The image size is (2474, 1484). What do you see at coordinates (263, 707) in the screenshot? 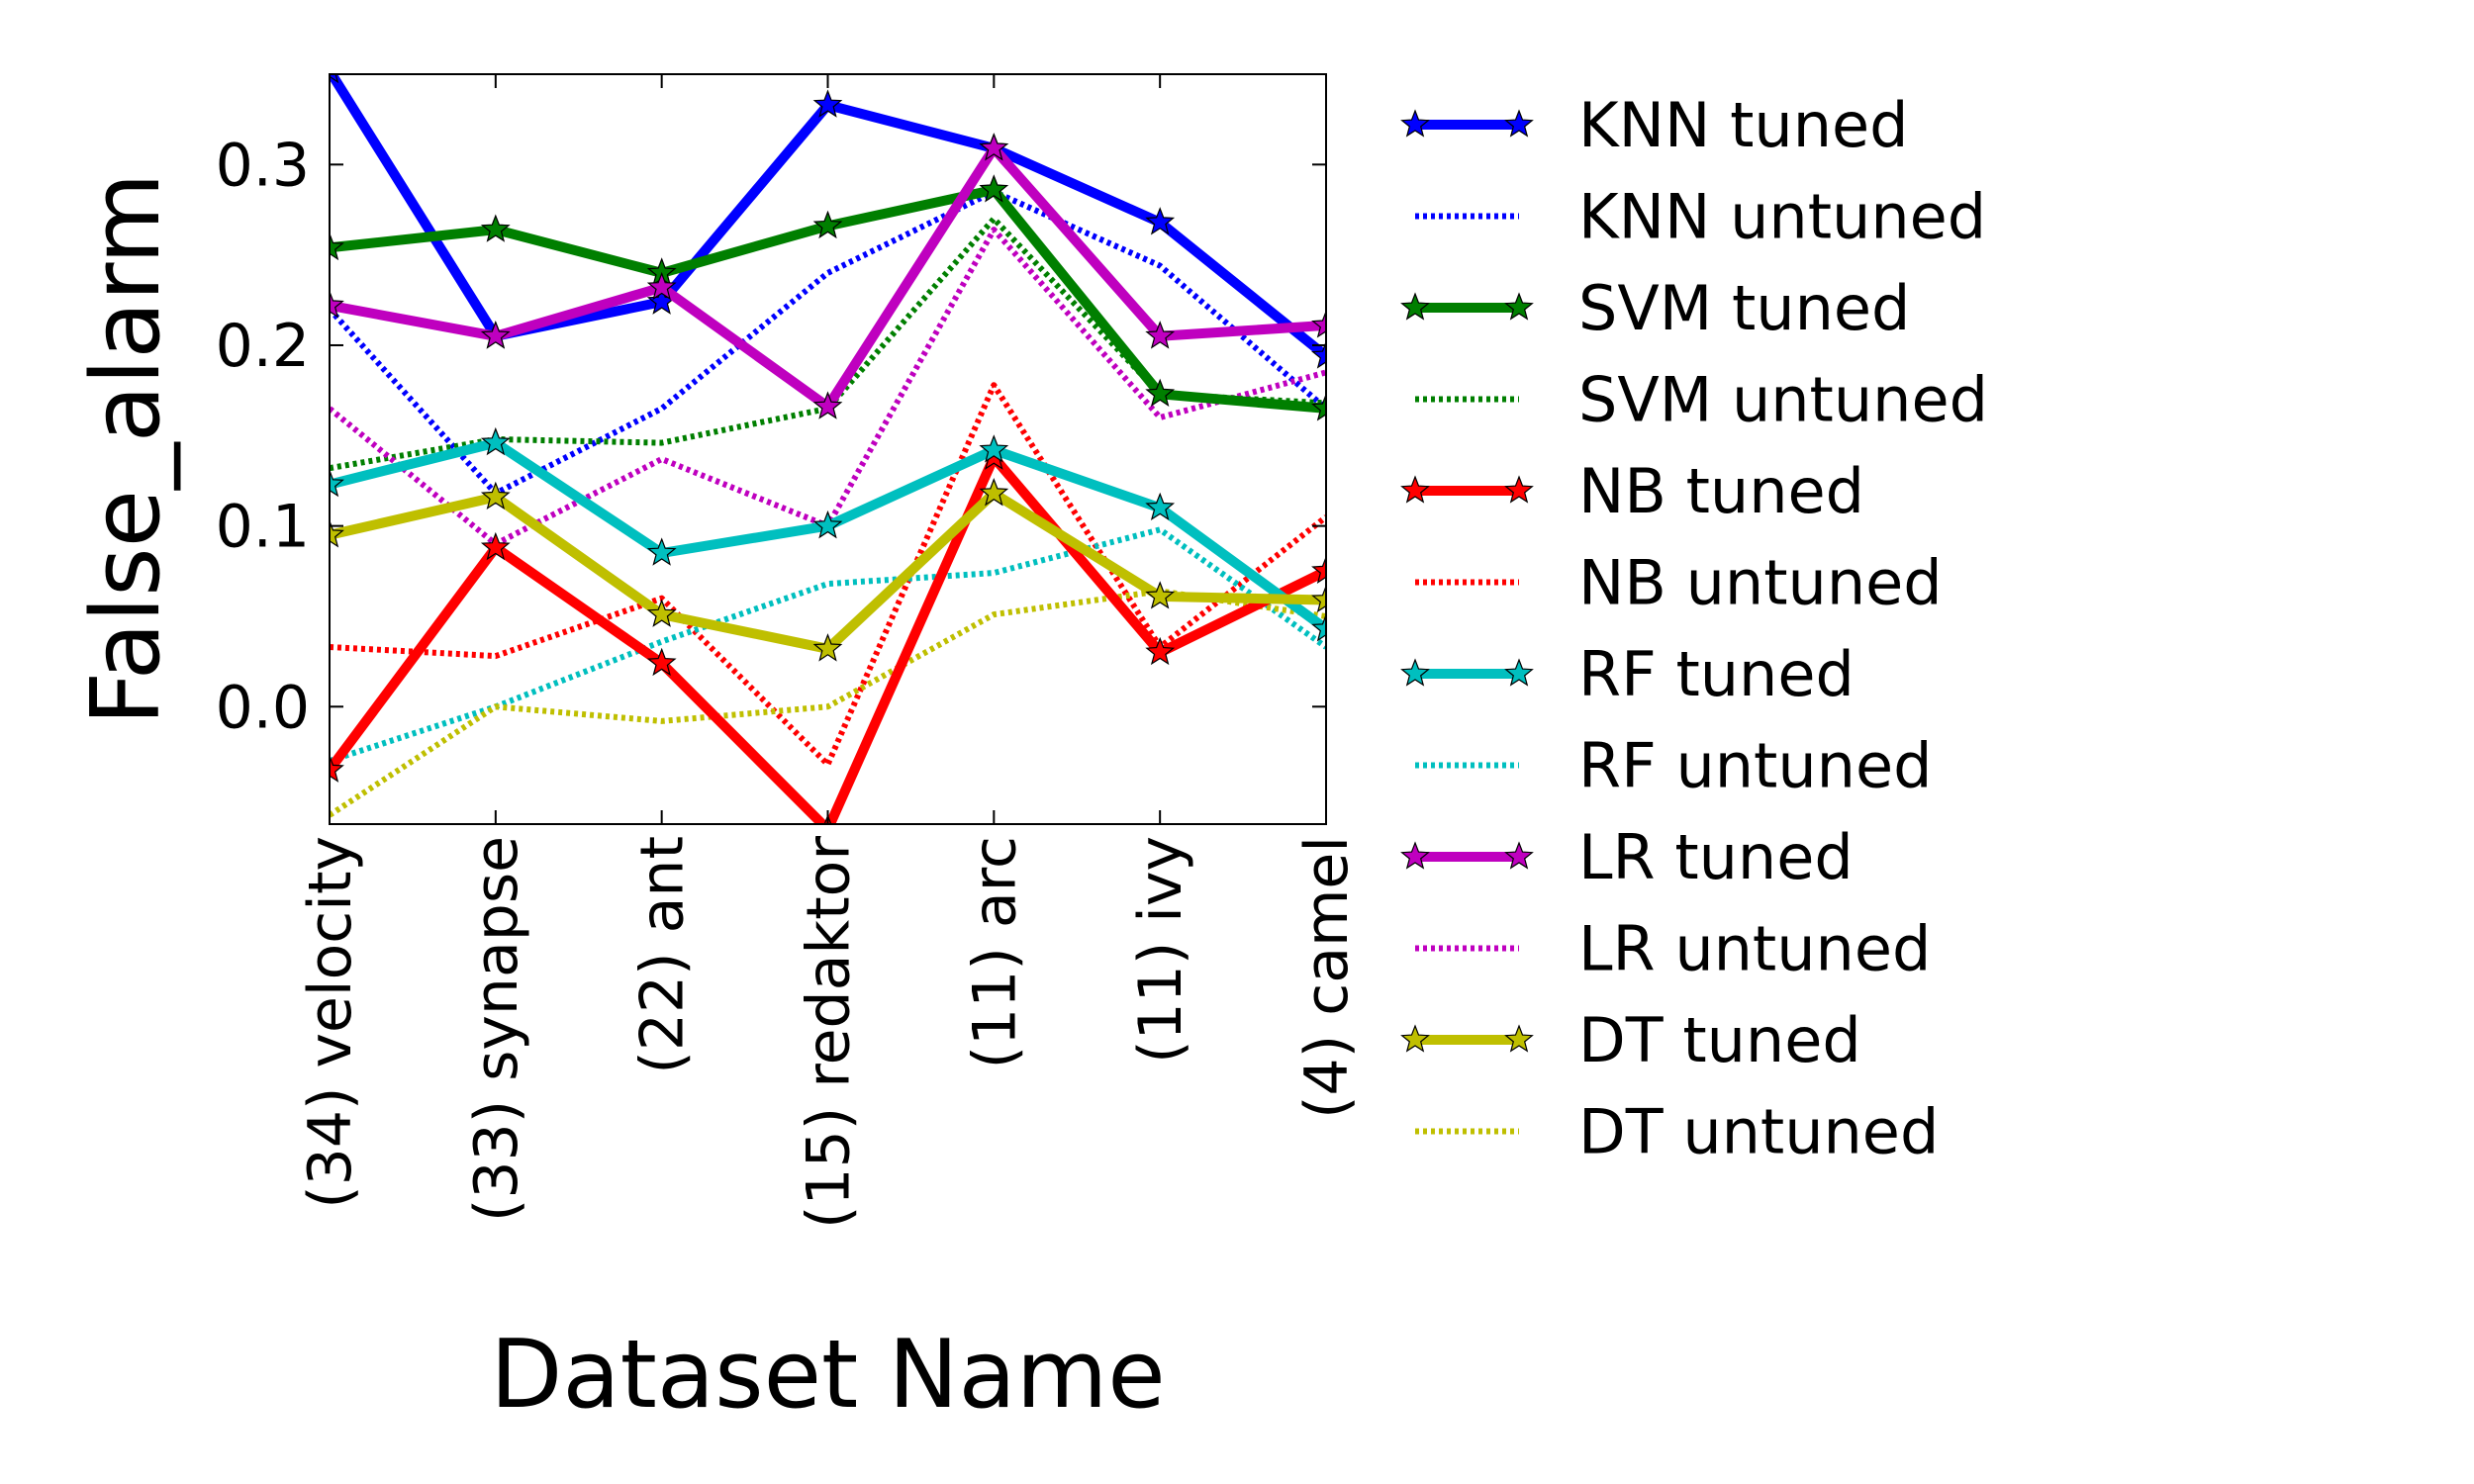
I see `y-tick-label: 0.0` at bounding box center [263, 707].